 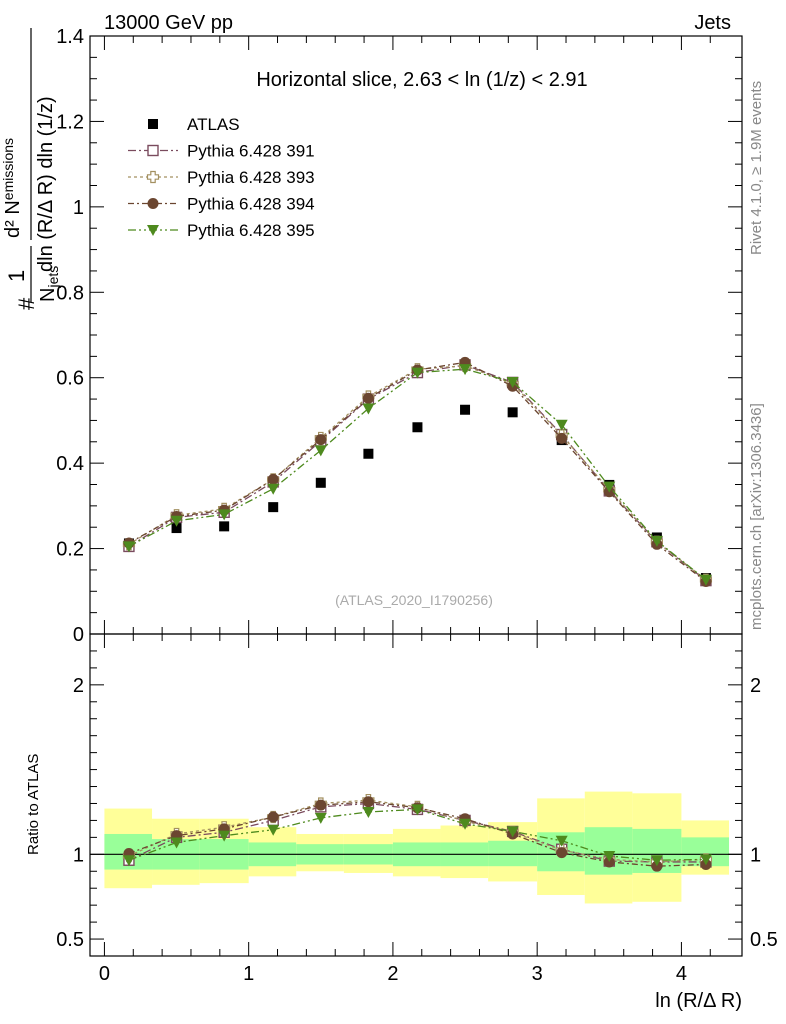 I want to click on ratio-y-tick-label-right: 2, so click(x=755, y=686).